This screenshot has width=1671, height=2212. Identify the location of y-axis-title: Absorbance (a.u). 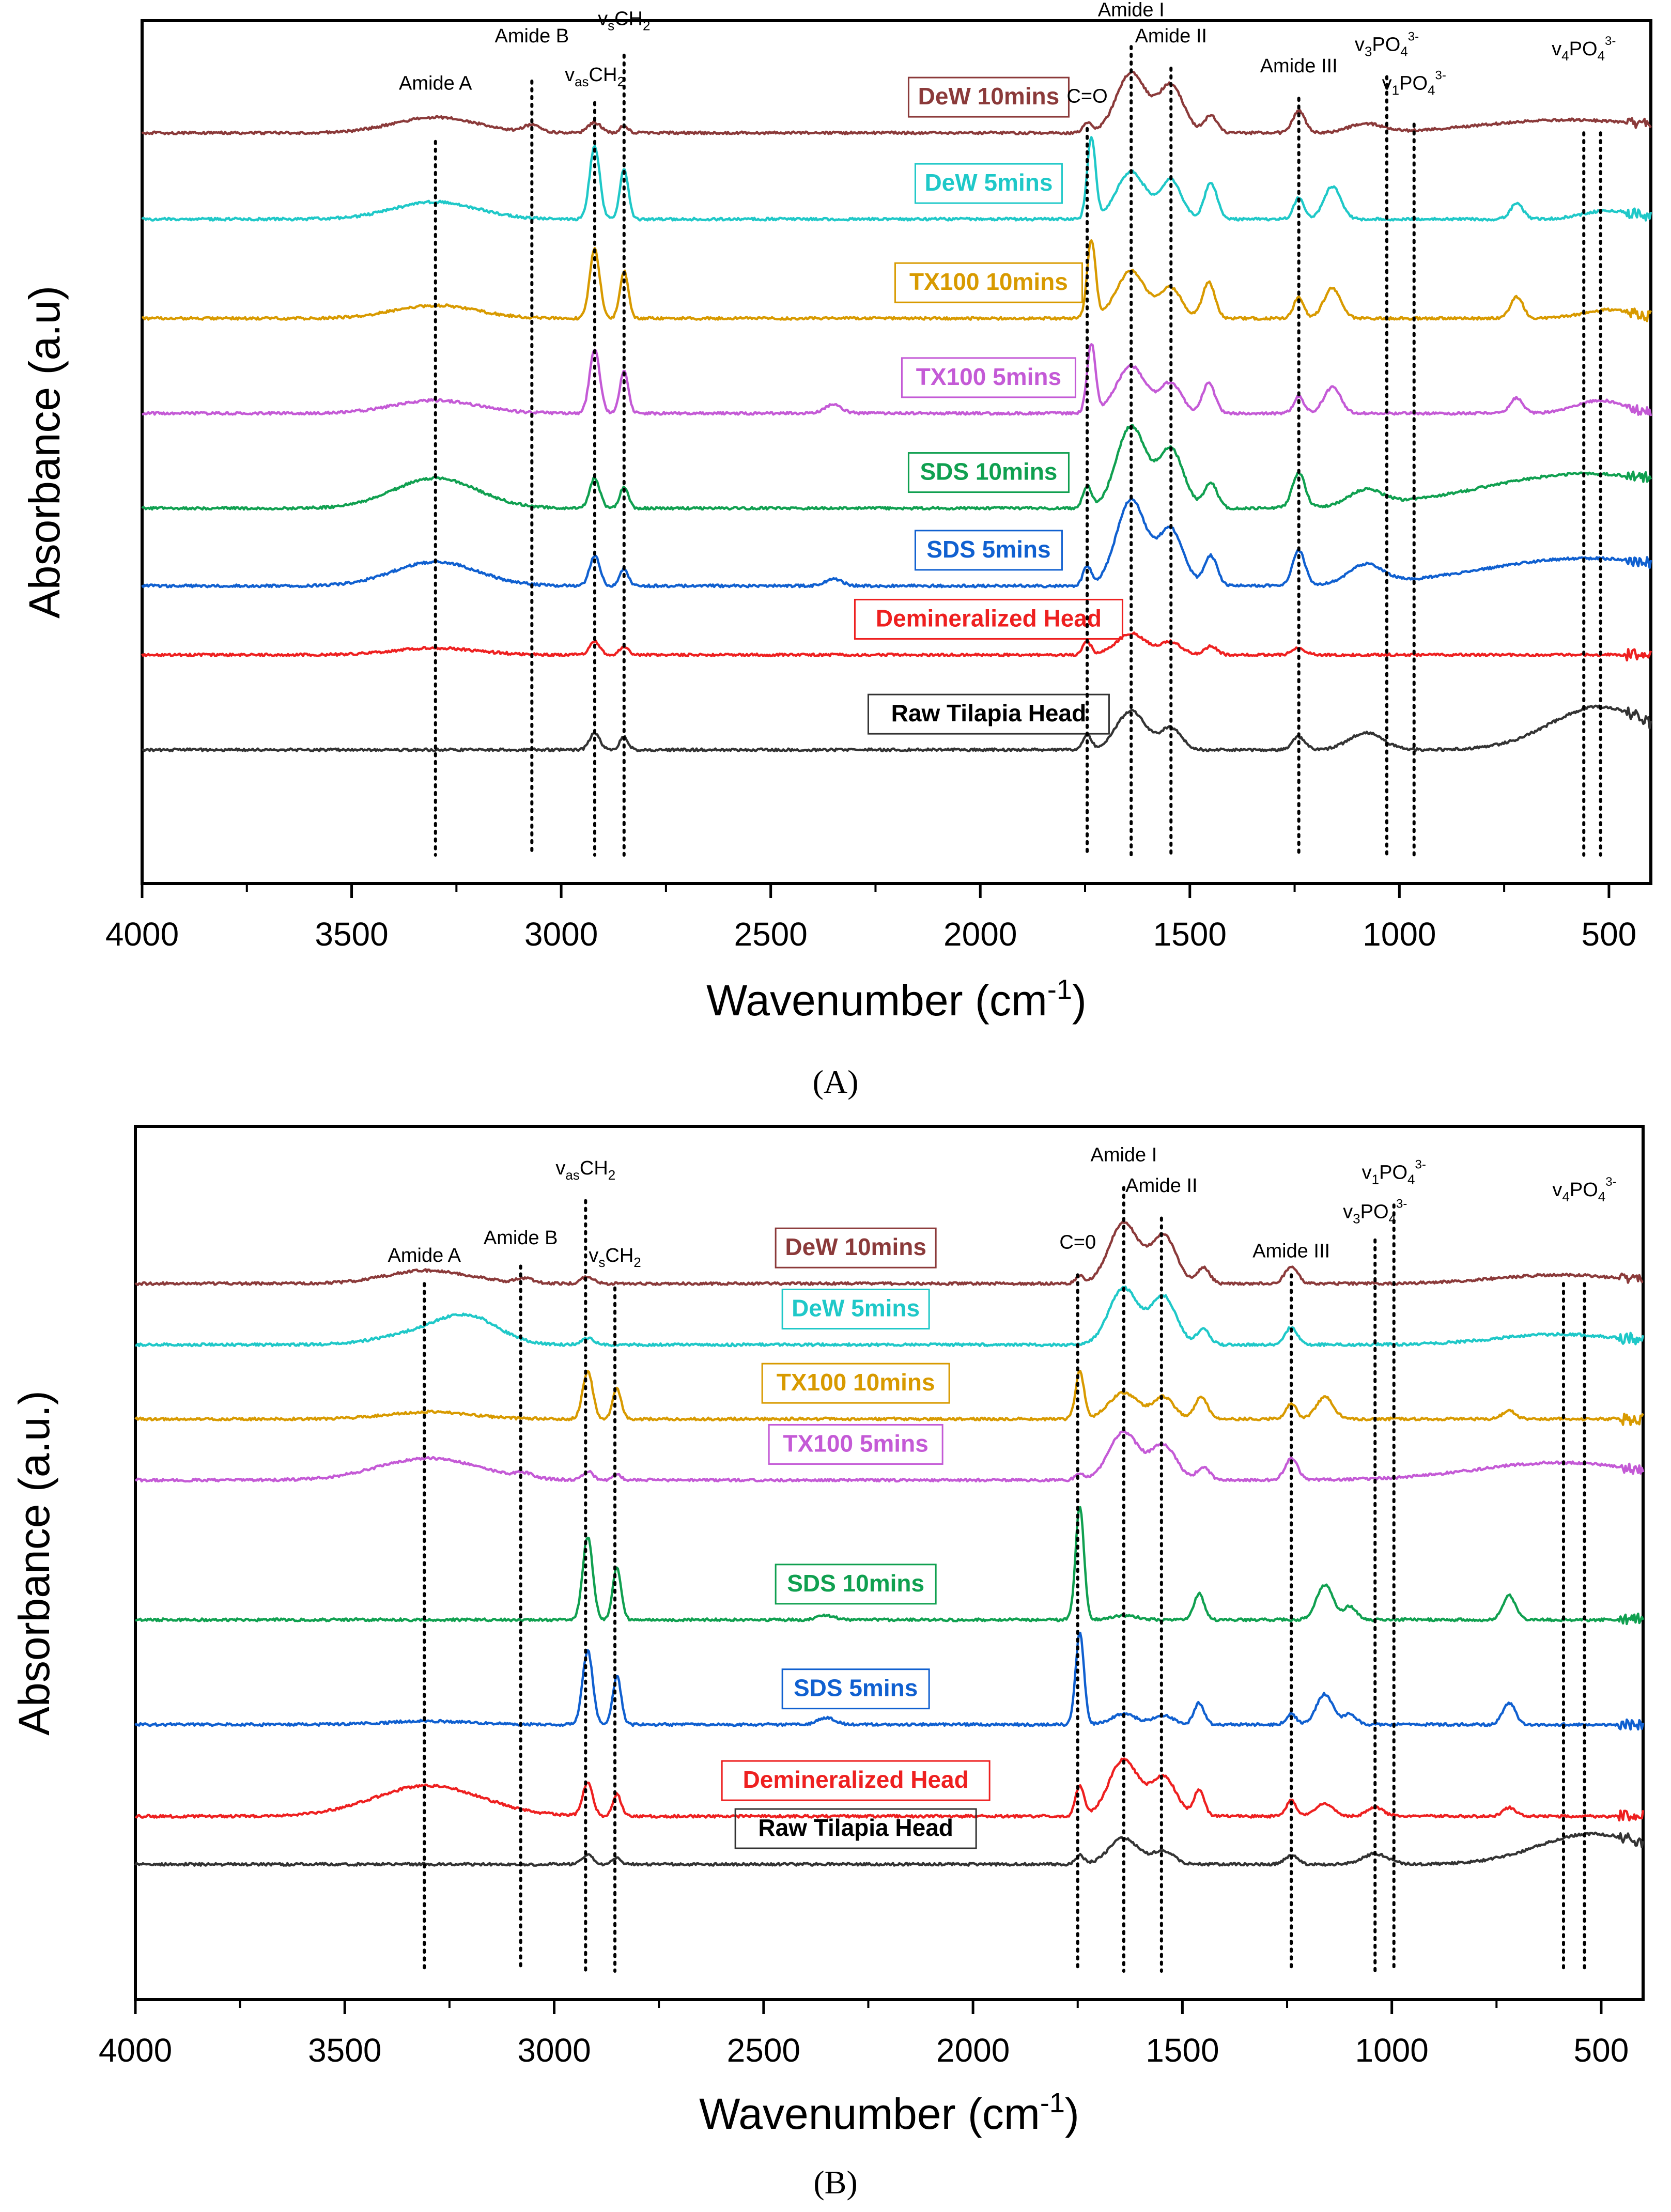
(44, 452).